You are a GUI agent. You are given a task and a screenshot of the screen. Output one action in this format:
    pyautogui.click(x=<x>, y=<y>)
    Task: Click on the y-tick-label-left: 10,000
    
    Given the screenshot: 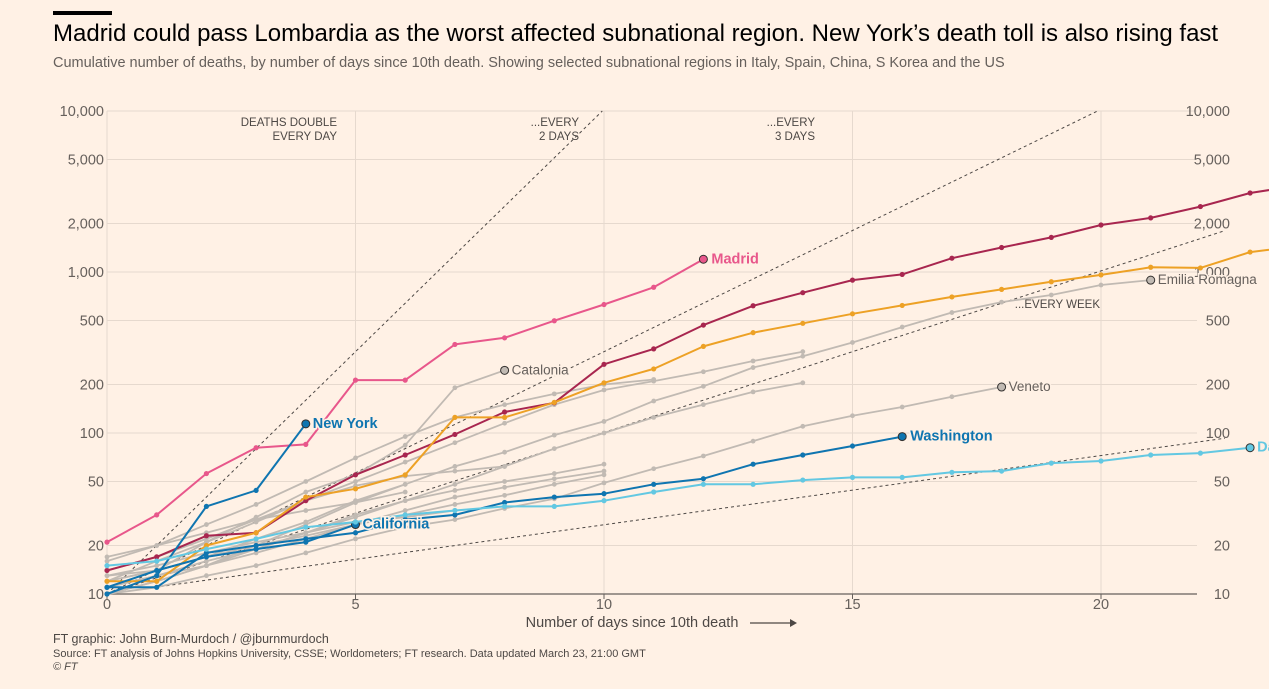 What is the action you would take?
    pyautogui.click(x=82, y=112)
    